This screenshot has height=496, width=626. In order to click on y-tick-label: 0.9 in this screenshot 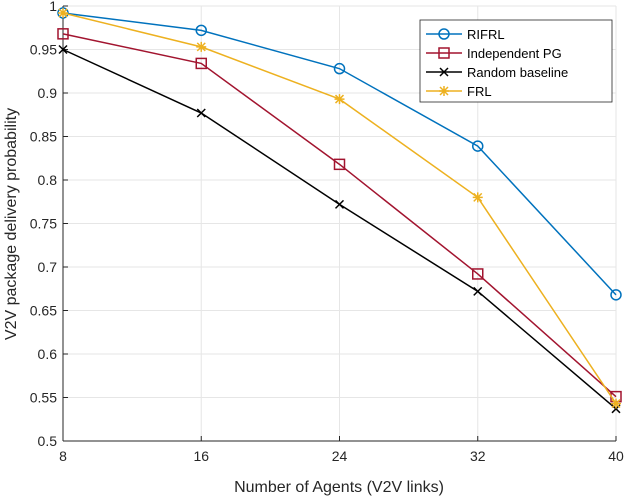, I will do `click(48, 93)`.